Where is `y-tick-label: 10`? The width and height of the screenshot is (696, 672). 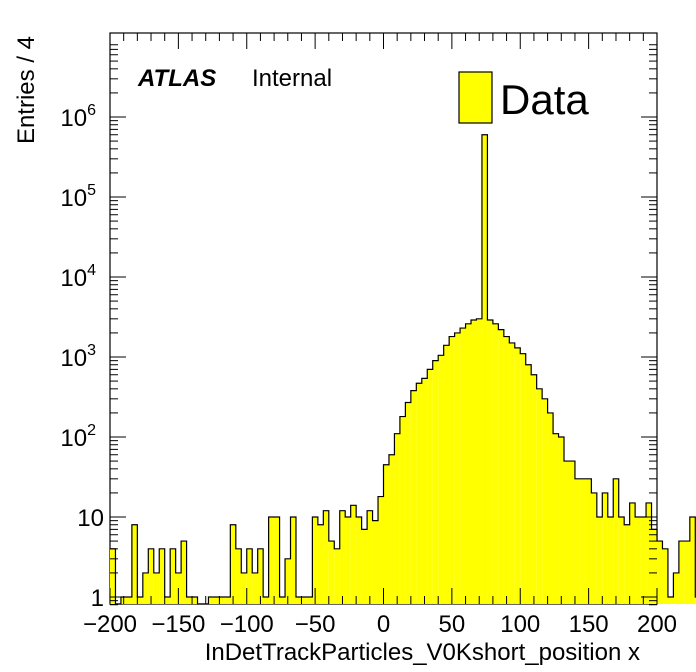
y-tick-label: 10 is located at coordinates (90, 518).